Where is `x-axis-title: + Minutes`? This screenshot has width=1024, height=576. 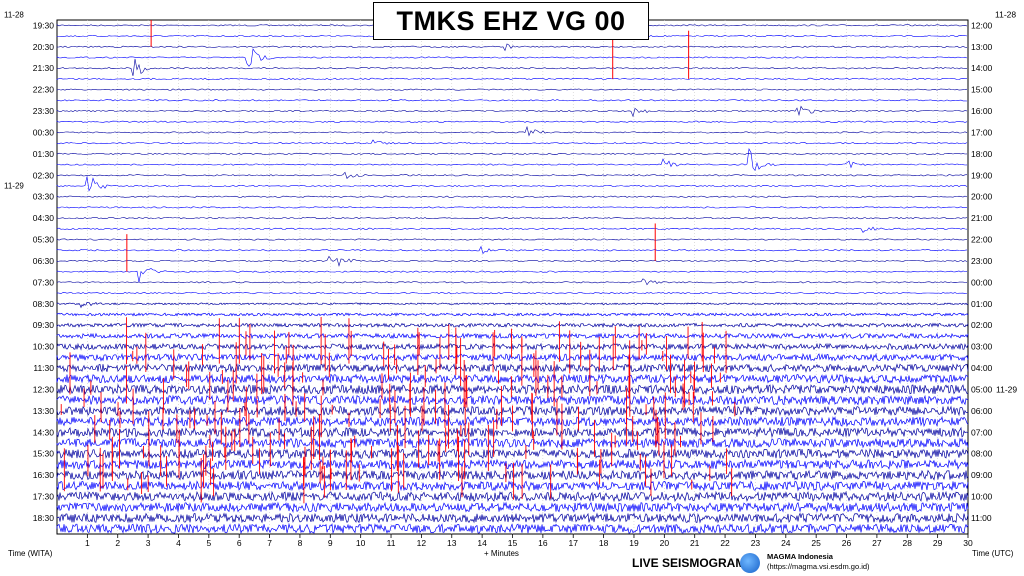
x-axis-title: + Minutes is located at coordinates (501, 553).